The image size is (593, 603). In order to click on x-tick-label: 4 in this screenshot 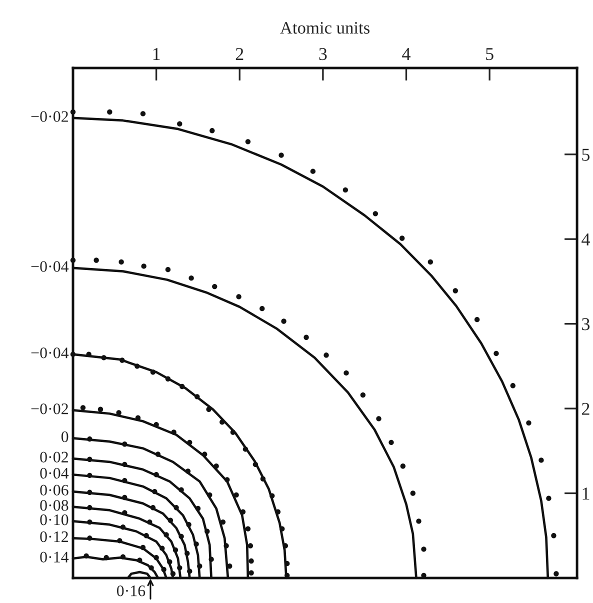, I will do `click(406, 54)`.